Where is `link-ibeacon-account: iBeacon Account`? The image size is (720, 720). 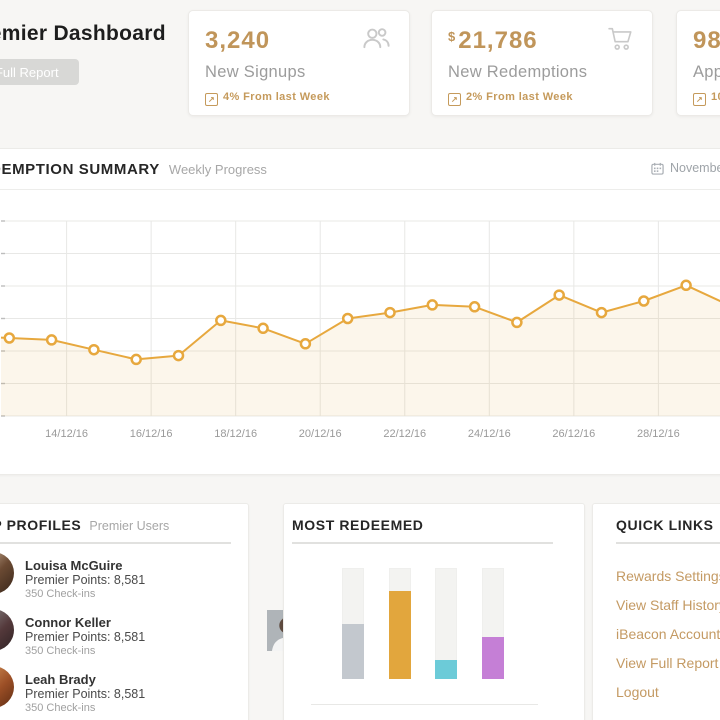
link-ibeacon-account: iBeacon Account is located at coordinates (668, 634).